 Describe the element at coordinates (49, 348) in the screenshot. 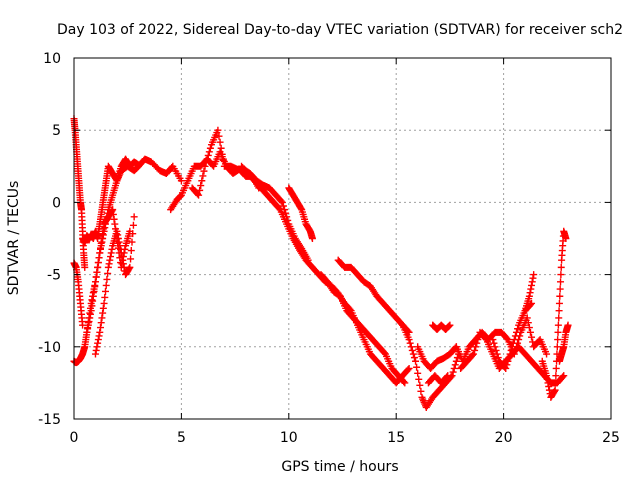

I see `y-tick-label: -10` at that location.